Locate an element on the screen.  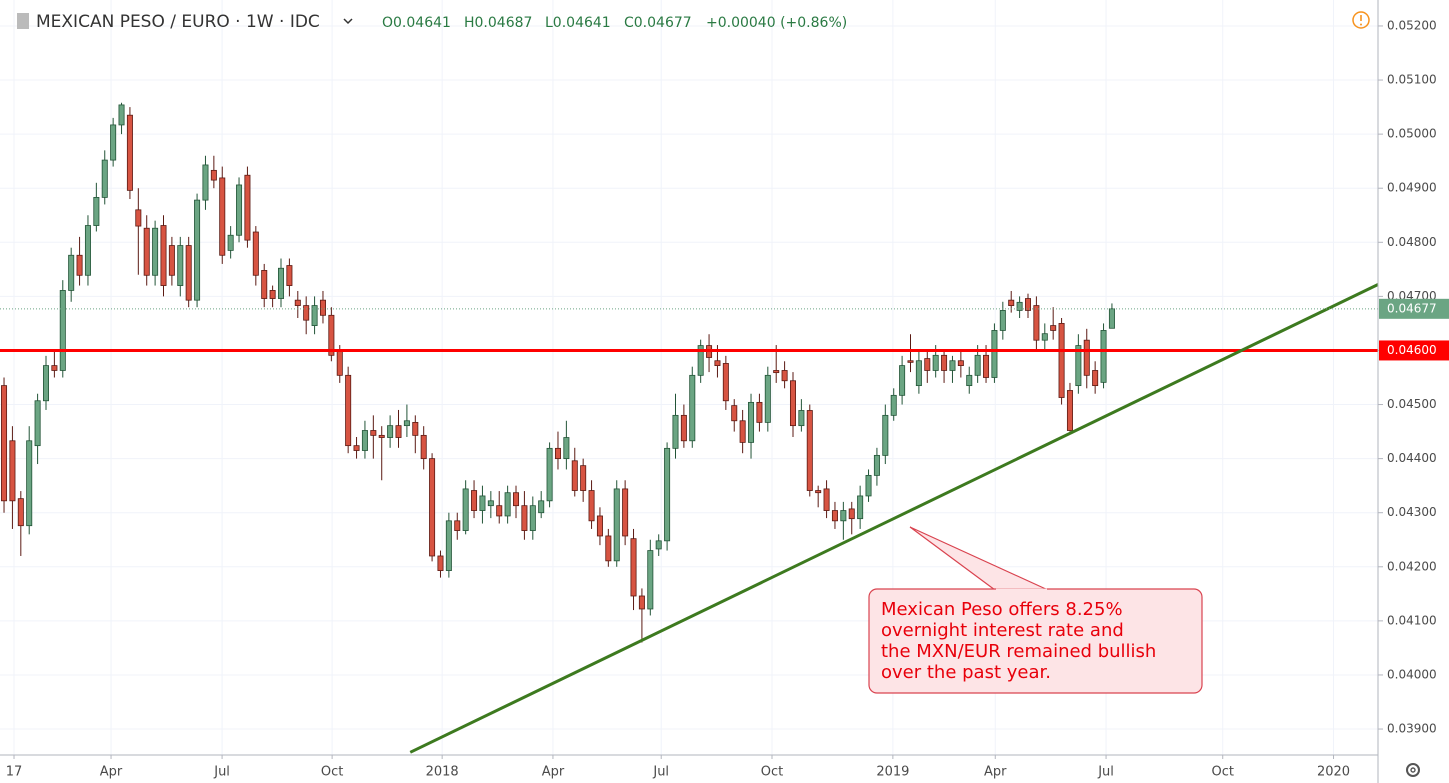
y-tick-label: 0.03900 is located at coordinates (1412, 729).